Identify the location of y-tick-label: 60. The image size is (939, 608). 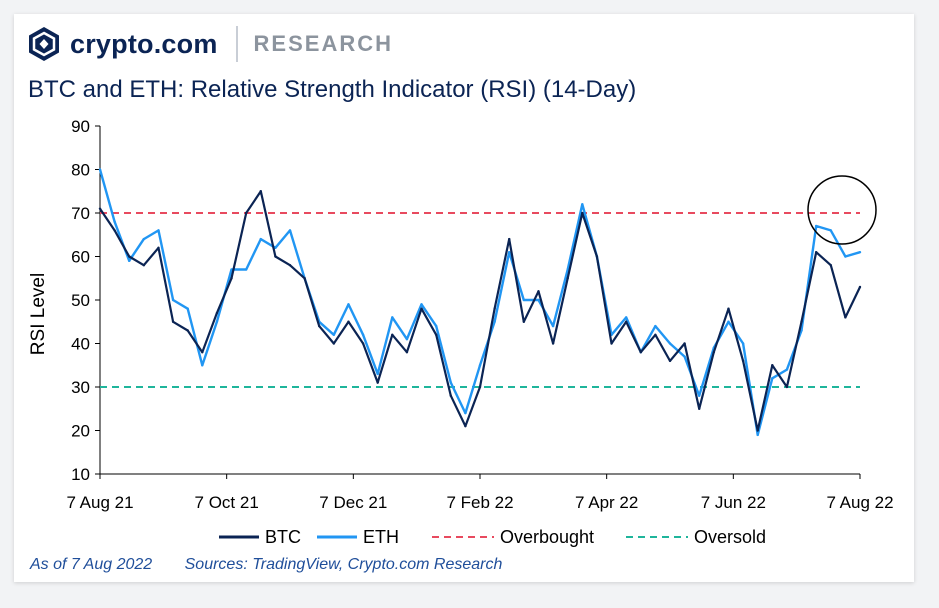
(80, 257).